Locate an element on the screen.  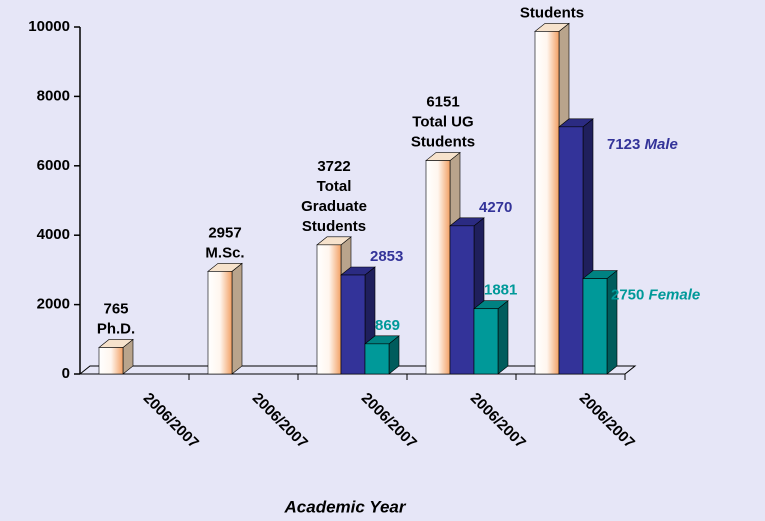
value-label: 3722 is located at coordinates (333, 166).